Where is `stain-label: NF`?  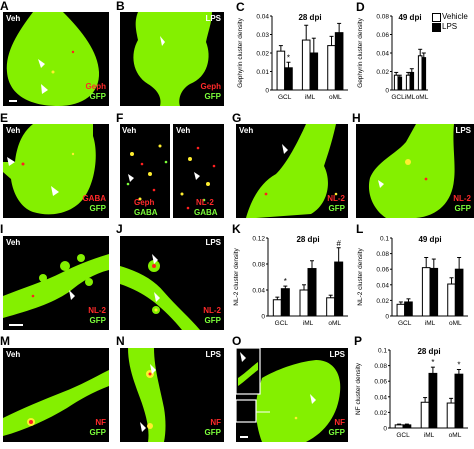 stain-label: NF is located at coordinates (339, 422).